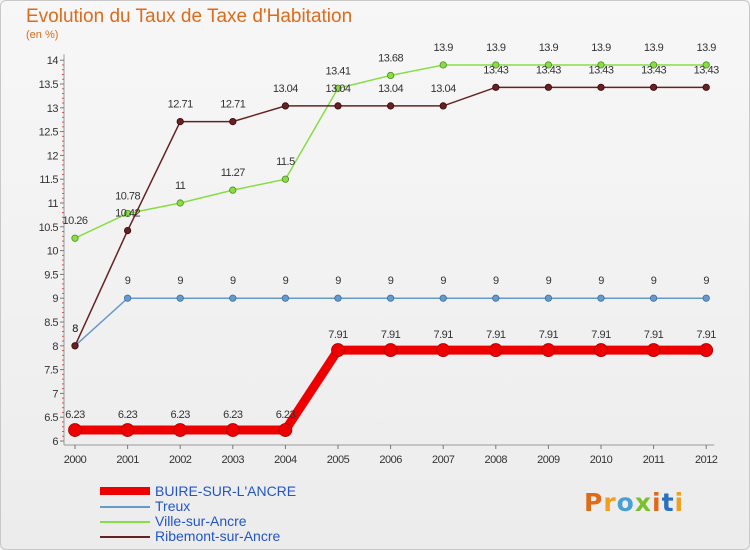 This screenshot has width=750, height=550. Describe the element at coordinates (233, 460) in the screenshot. I see `x-tick-label: 2003` at that location.